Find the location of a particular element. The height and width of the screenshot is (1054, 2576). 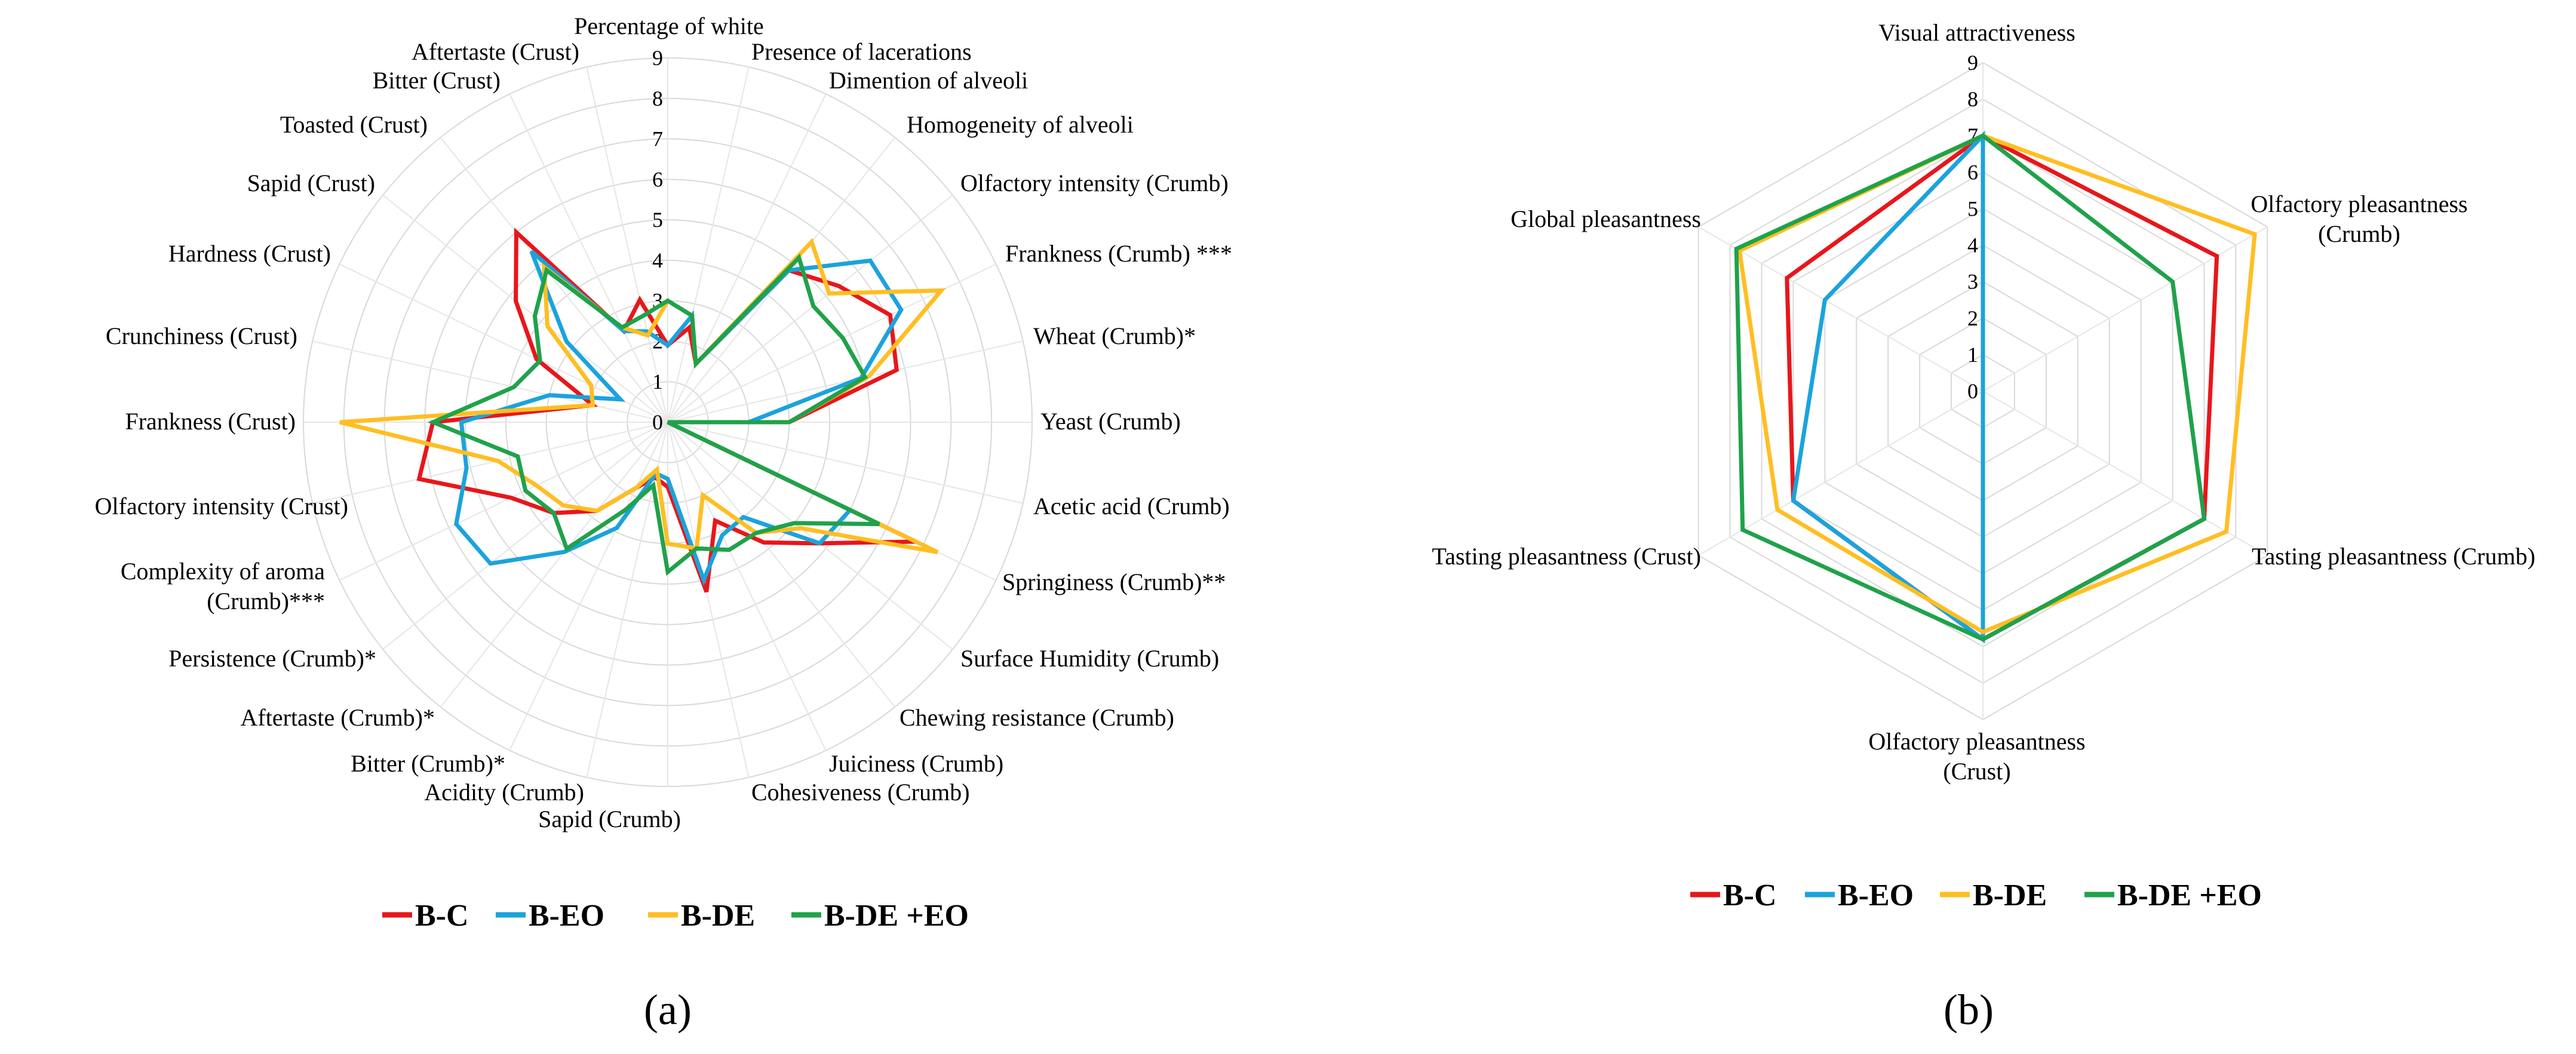

panel-label-a: (a) is located at coordinates (668, 1010).